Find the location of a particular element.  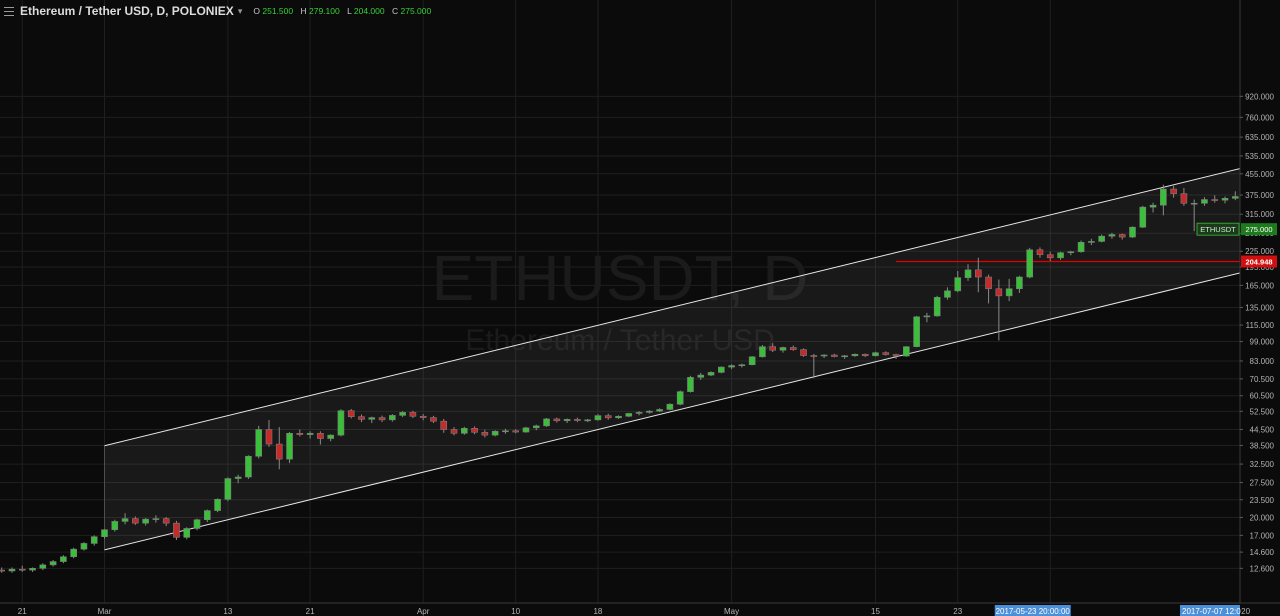

price-axis is located at coordinates (1260, 301).